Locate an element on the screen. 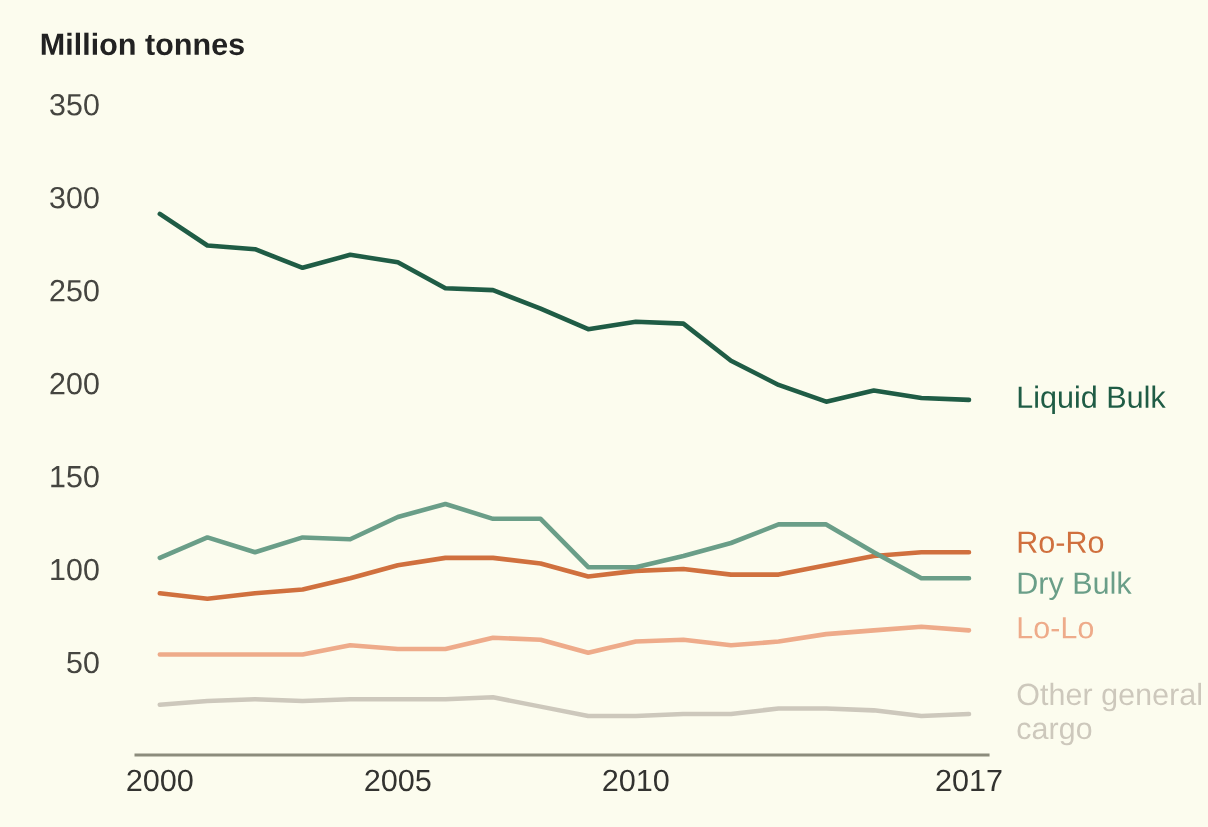 The width and height of the screenshot is (1208, 827). series-label: Dry Bulk is located at coordinates (1075, 586).